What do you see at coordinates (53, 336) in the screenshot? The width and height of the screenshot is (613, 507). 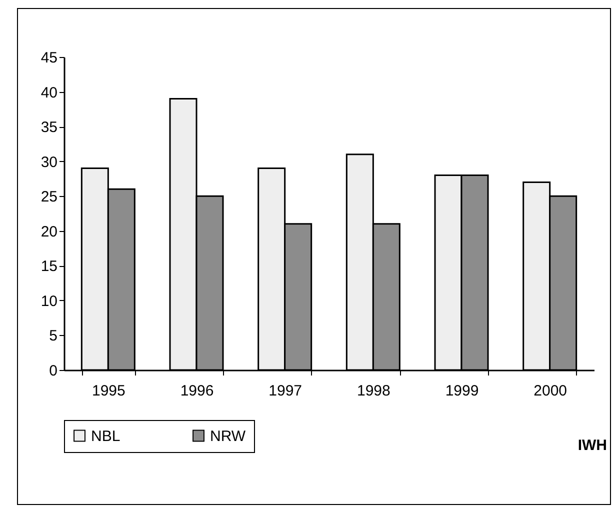 I see `y-tick-label: 5` at bounding box center [53, 336].